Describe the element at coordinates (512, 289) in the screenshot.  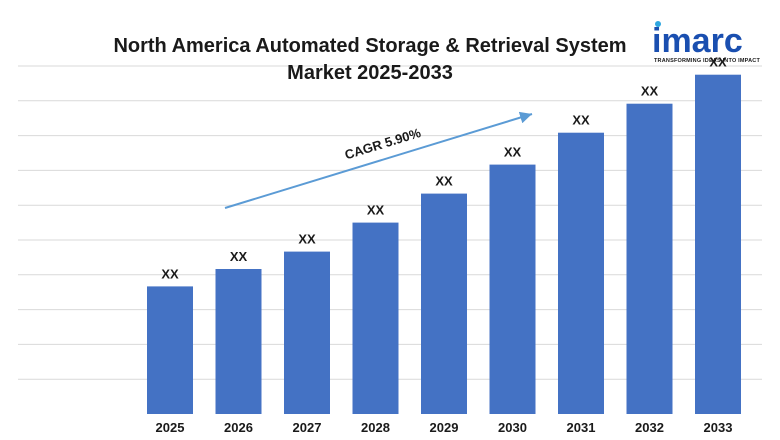
I see `bar-2030` at that location.